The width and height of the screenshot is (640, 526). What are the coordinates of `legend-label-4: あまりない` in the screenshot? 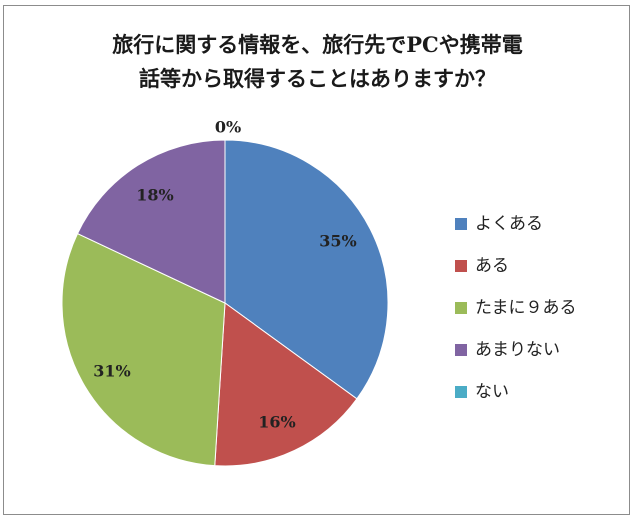 It's located at (517, 350).